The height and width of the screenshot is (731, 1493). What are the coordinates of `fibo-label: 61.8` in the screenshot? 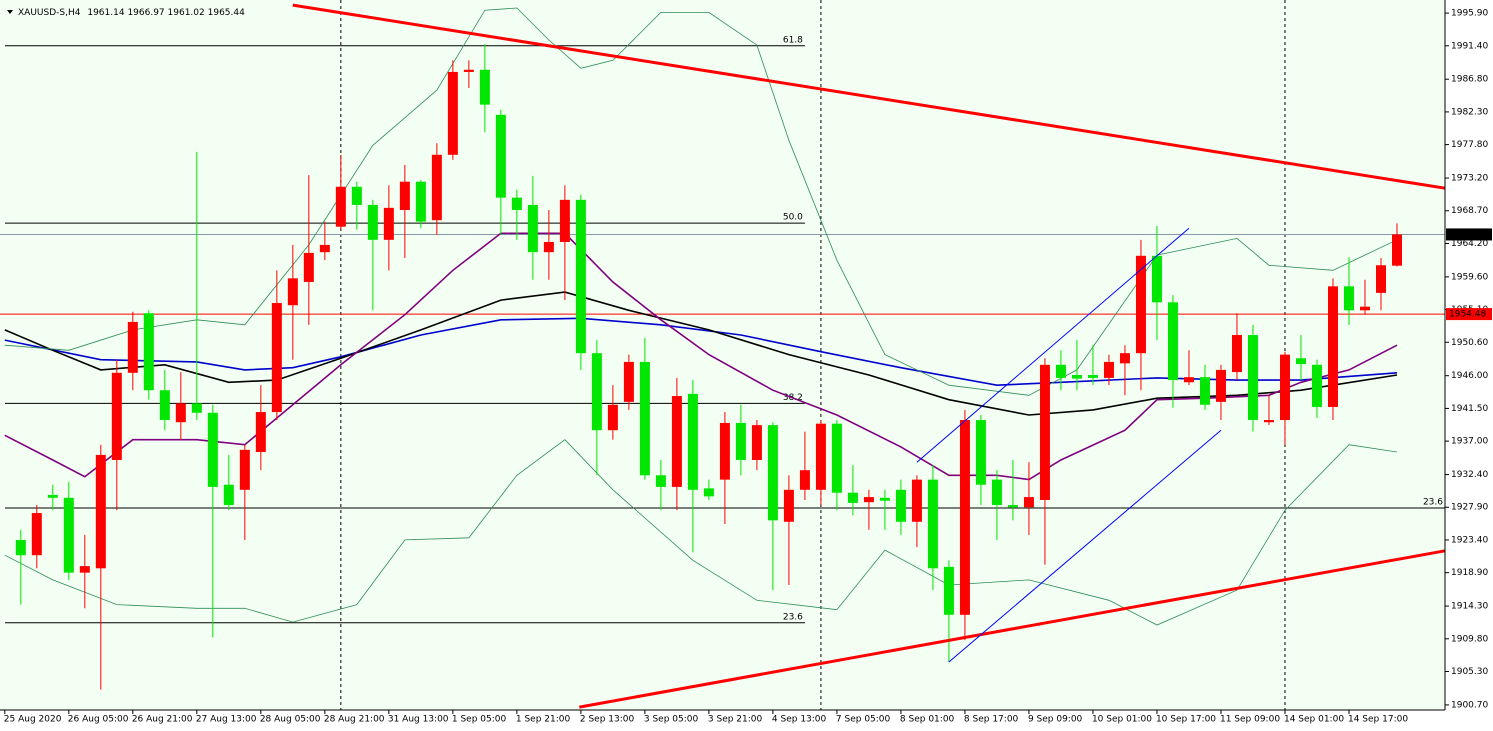 It's located at (793, 40).